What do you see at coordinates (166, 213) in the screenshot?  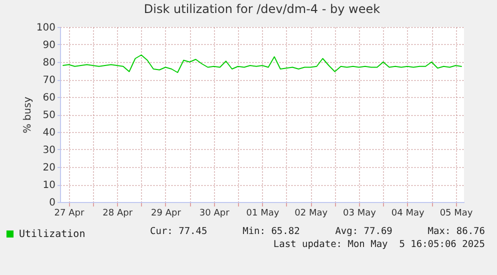 I see `x-tick-label: 29 Apr` at bounding box center [166, 213].